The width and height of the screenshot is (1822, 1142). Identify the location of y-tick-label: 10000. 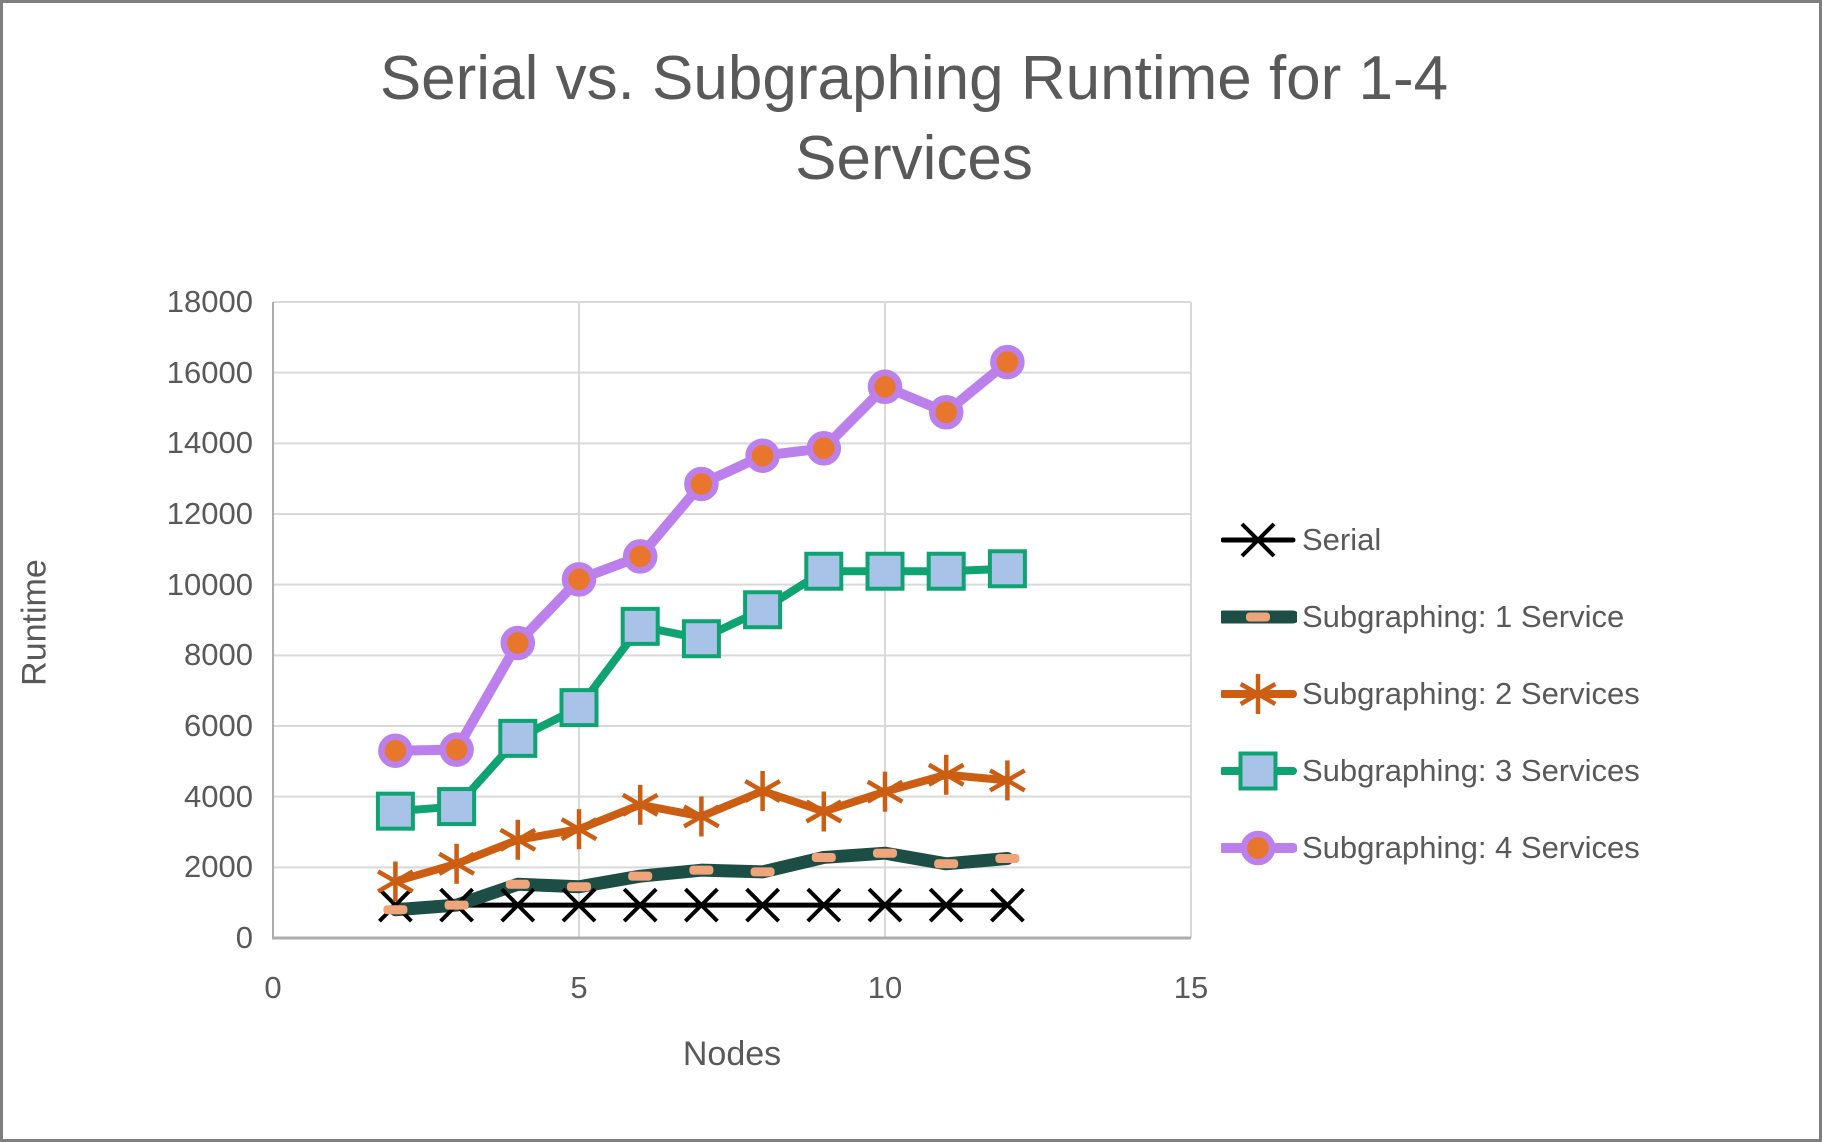
(209, 584).